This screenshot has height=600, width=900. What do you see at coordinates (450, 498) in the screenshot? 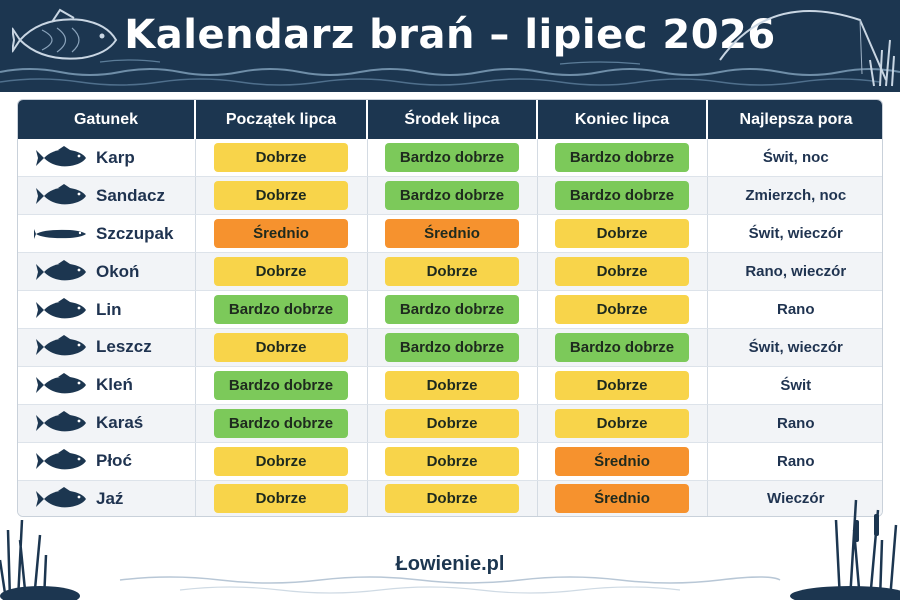
I see `table-row: Jaź Dobrze Dobrze Średnio Wieczór` at bounding box center [450, 498].